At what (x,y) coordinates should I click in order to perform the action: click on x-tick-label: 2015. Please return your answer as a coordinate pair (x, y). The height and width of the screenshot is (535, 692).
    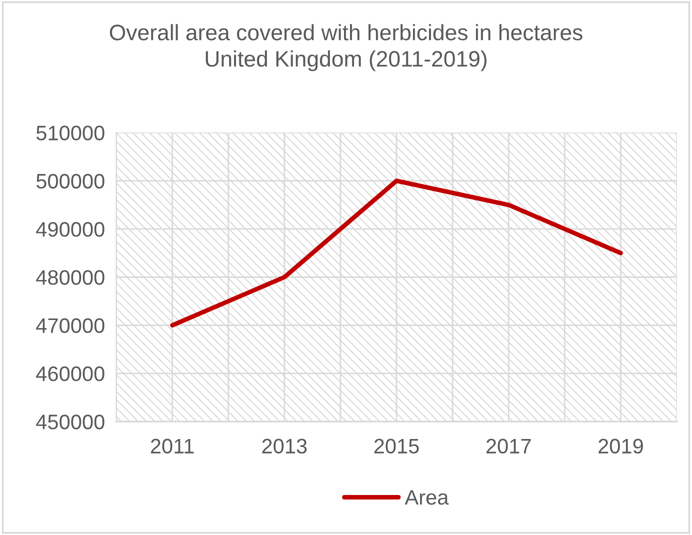
    Looking at the image, I should click on (396, 446).